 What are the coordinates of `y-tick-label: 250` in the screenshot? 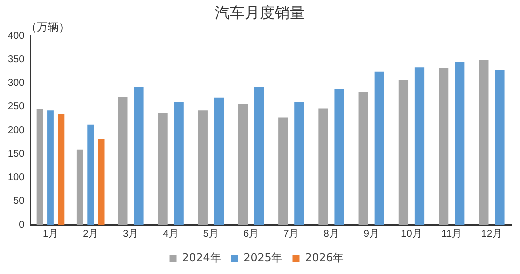 It's located at (17, 107).